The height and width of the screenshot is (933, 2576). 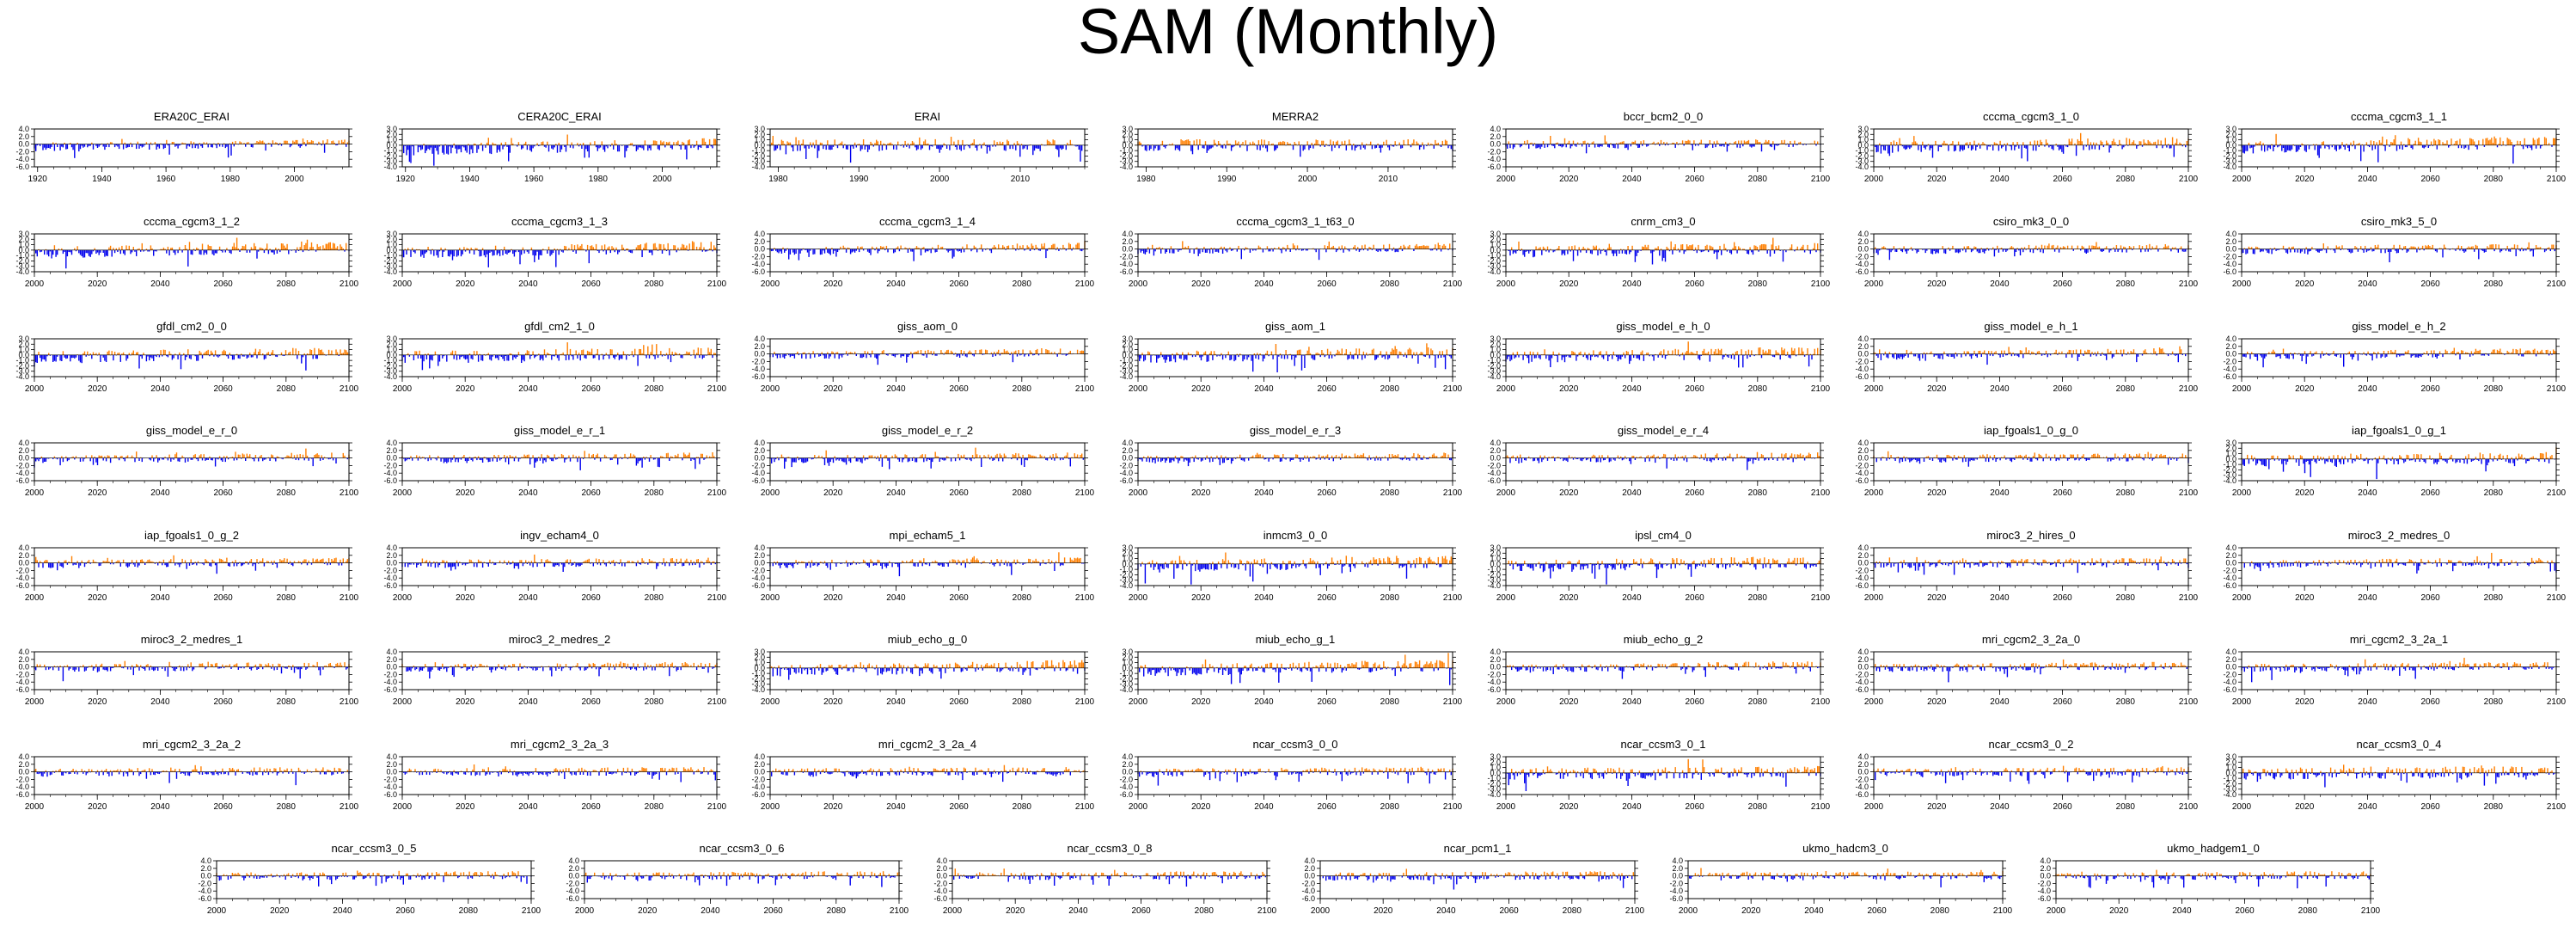 What do you see at coordinates (1862, 150) in the screenshot?
I see `y-tick-label: -1.0` at bounding box center [1862, 150].